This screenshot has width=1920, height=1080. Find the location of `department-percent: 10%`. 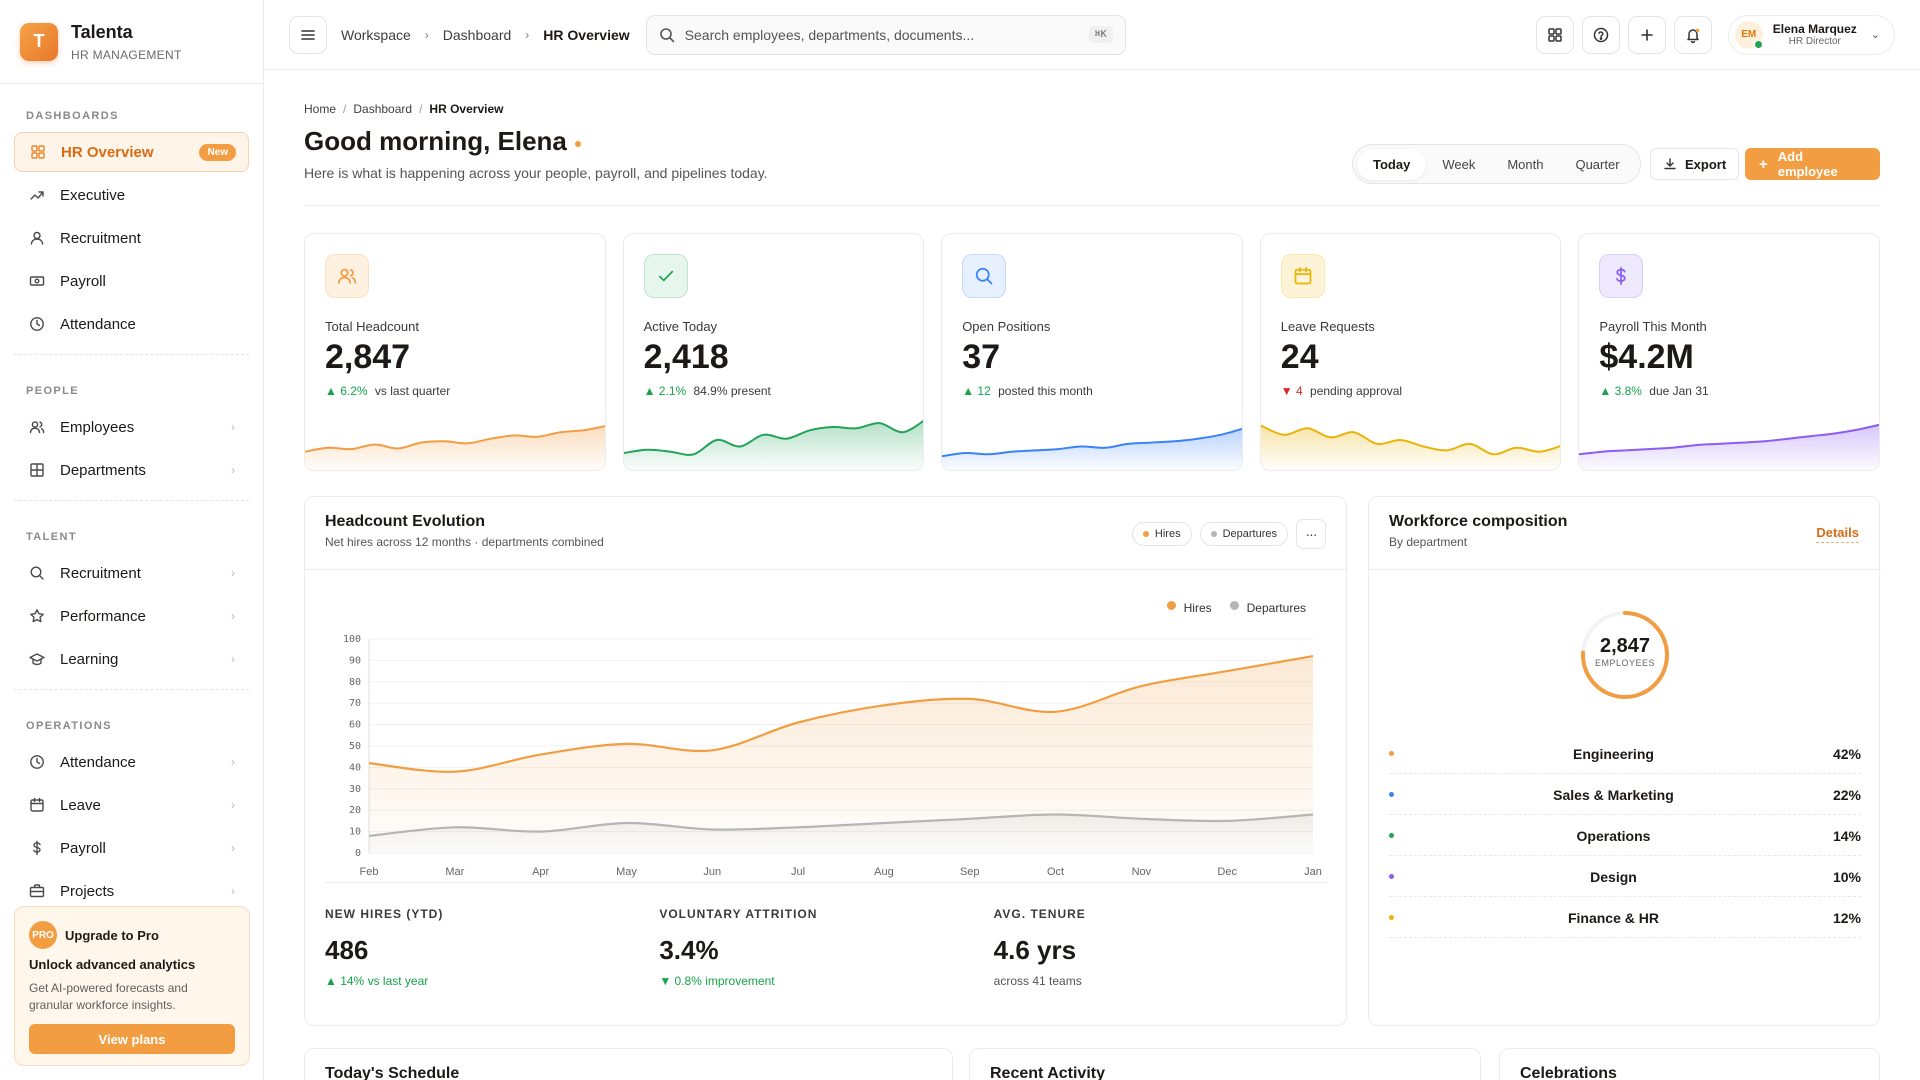

department-percent: 10% is located at coordinates (1846, 876).